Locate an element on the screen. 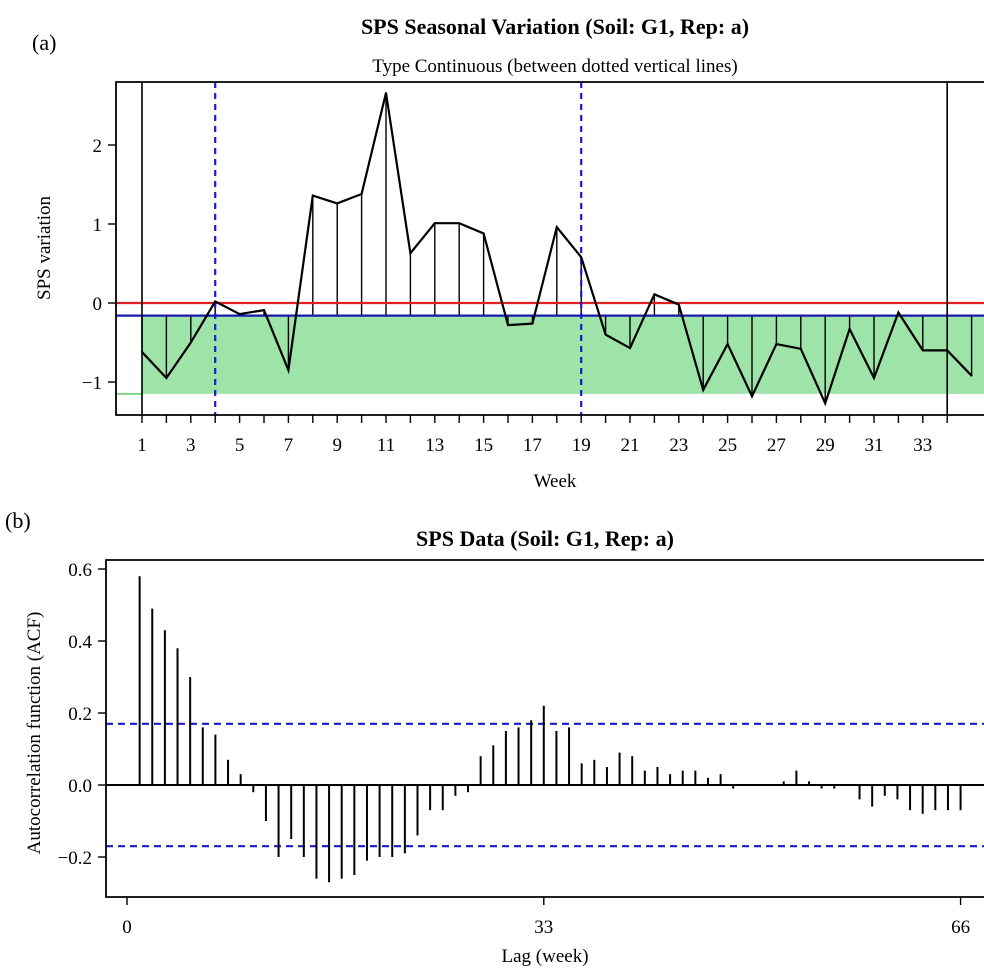 The height and width of the screenshot is (968, 984). x-tick-label: 9 is located at coordinates (337, 445).